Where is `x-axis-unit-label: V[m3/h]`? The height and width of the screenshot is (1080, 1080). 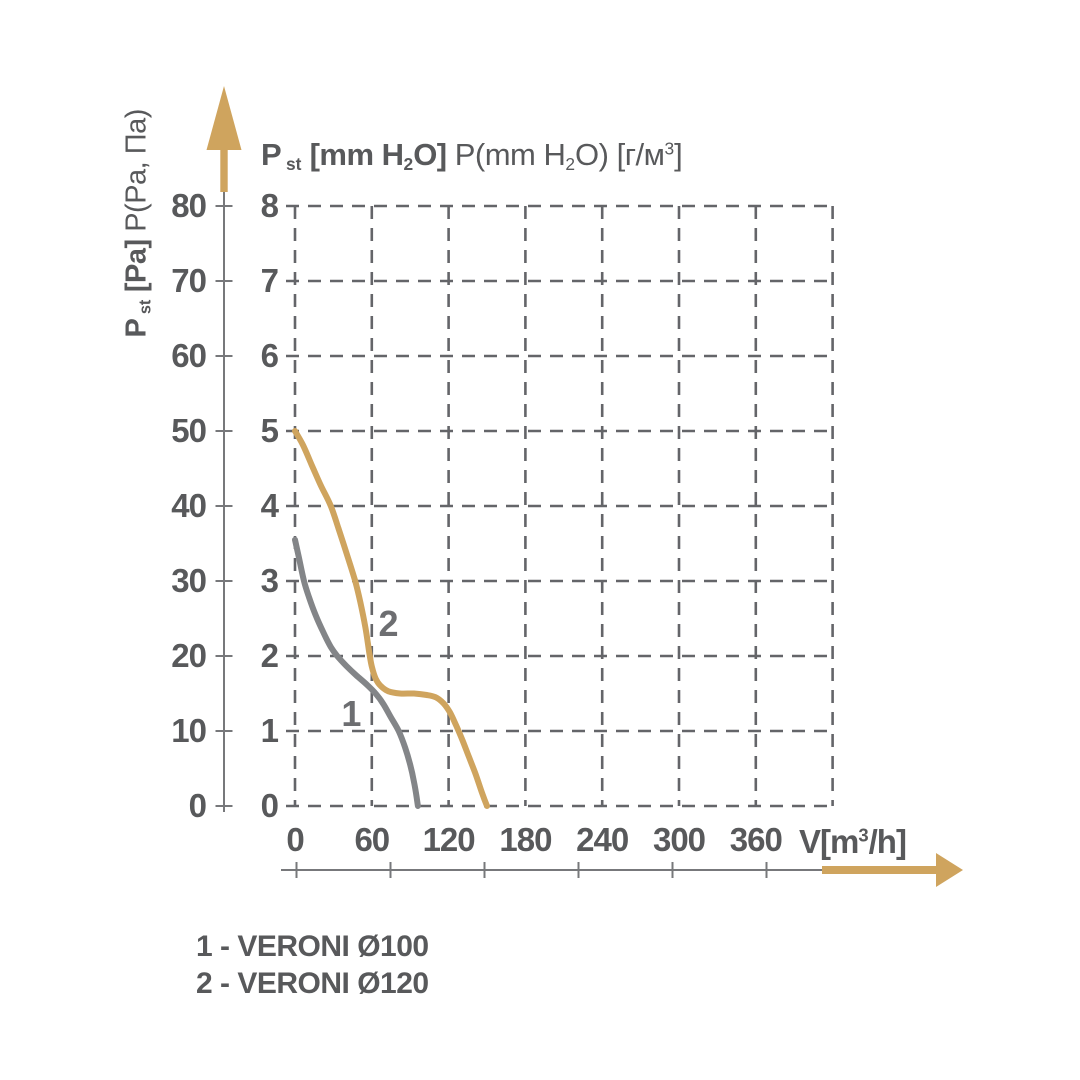
x-axis-unit-label: V[m3/h] is located at coordinates (853, 842).